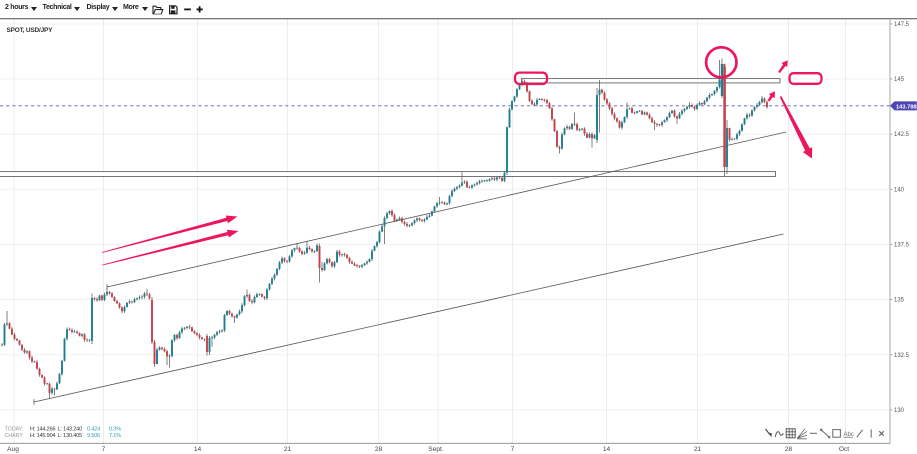 The width and height of the screenshot is (917, 454). I want to click on svg-text: 0.3%, so click(115, 430).